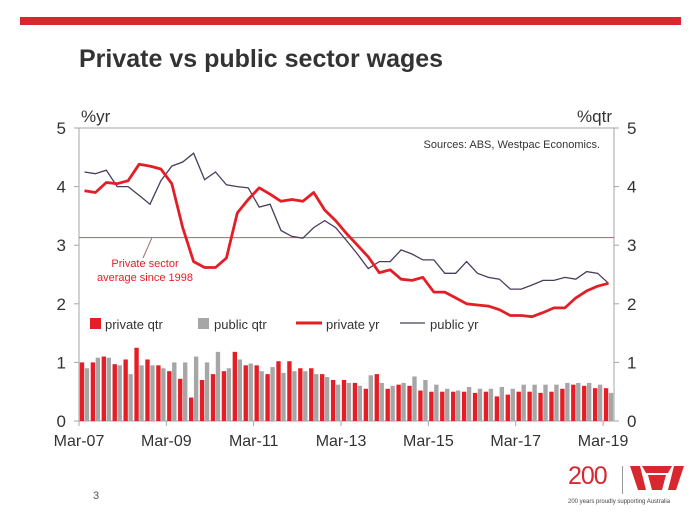 This screenshot has height=525, width=700. Describe the element at coordinates (341, 441) in the screenshot. I see `x-tick-label: Mar-13` at that location.